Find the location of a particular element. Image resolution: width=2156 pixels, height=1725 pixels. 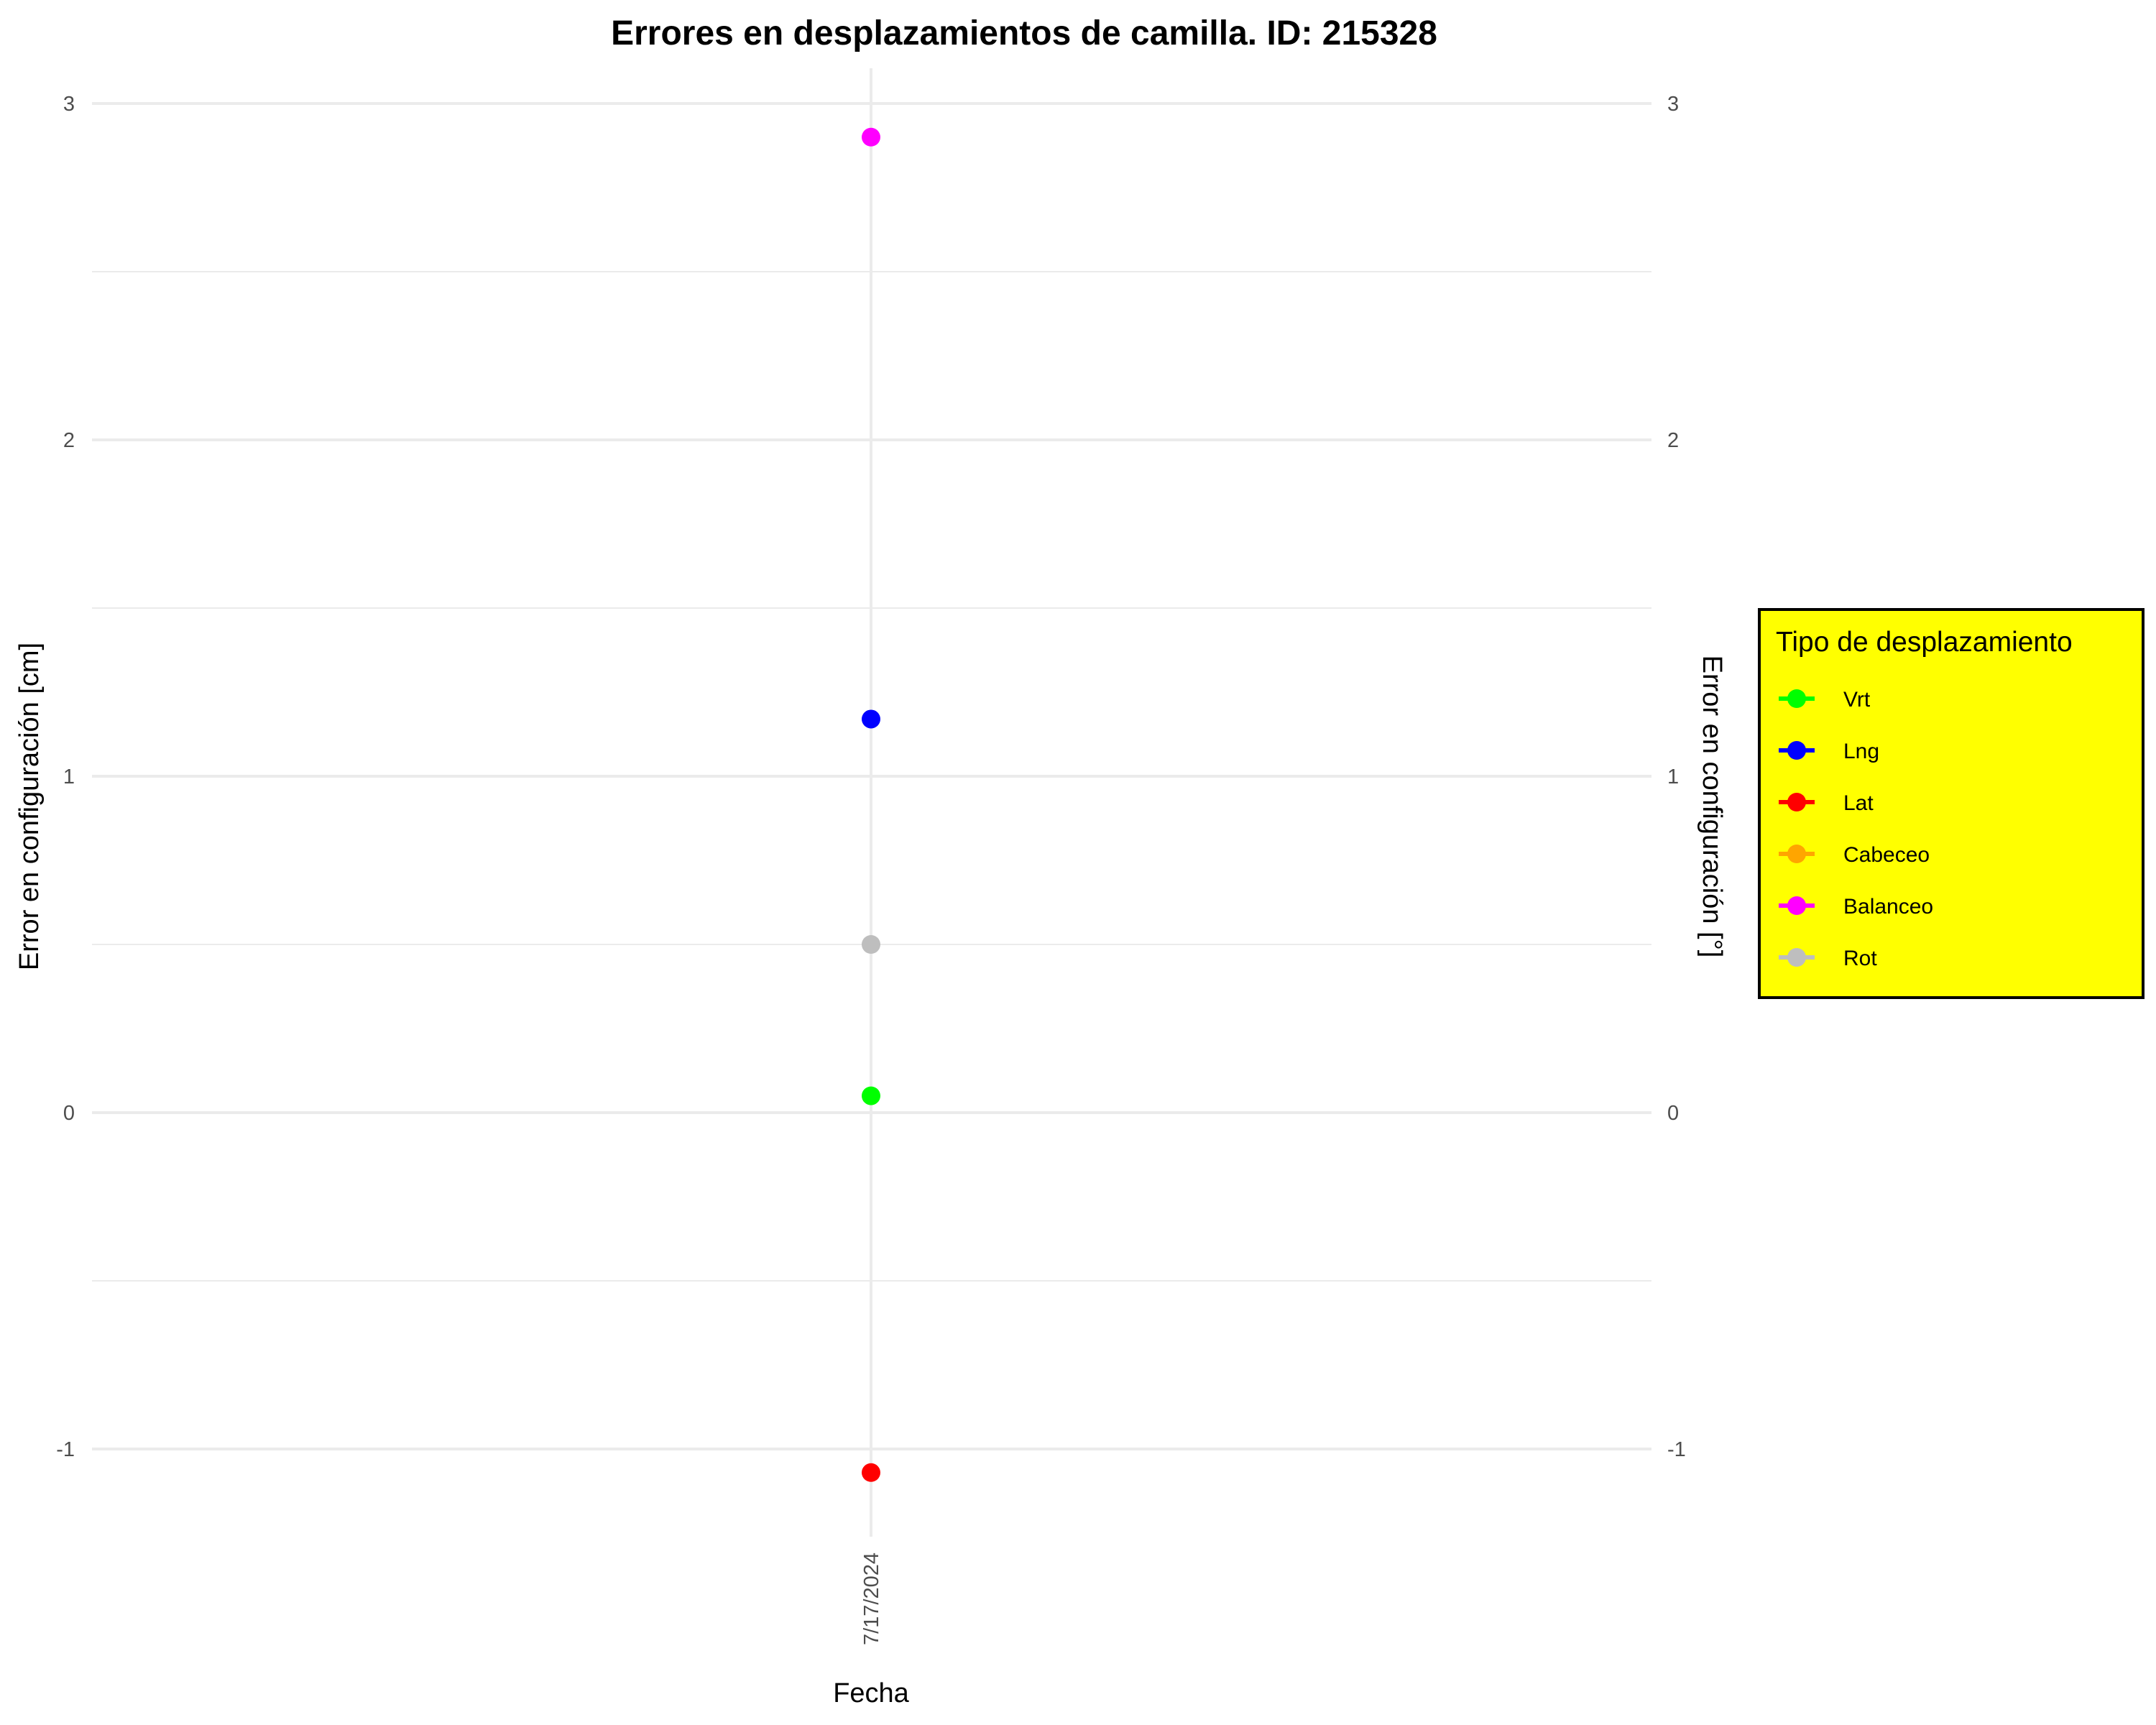

y-tick-label-right: 3 is located at coordinates (1673, 104).